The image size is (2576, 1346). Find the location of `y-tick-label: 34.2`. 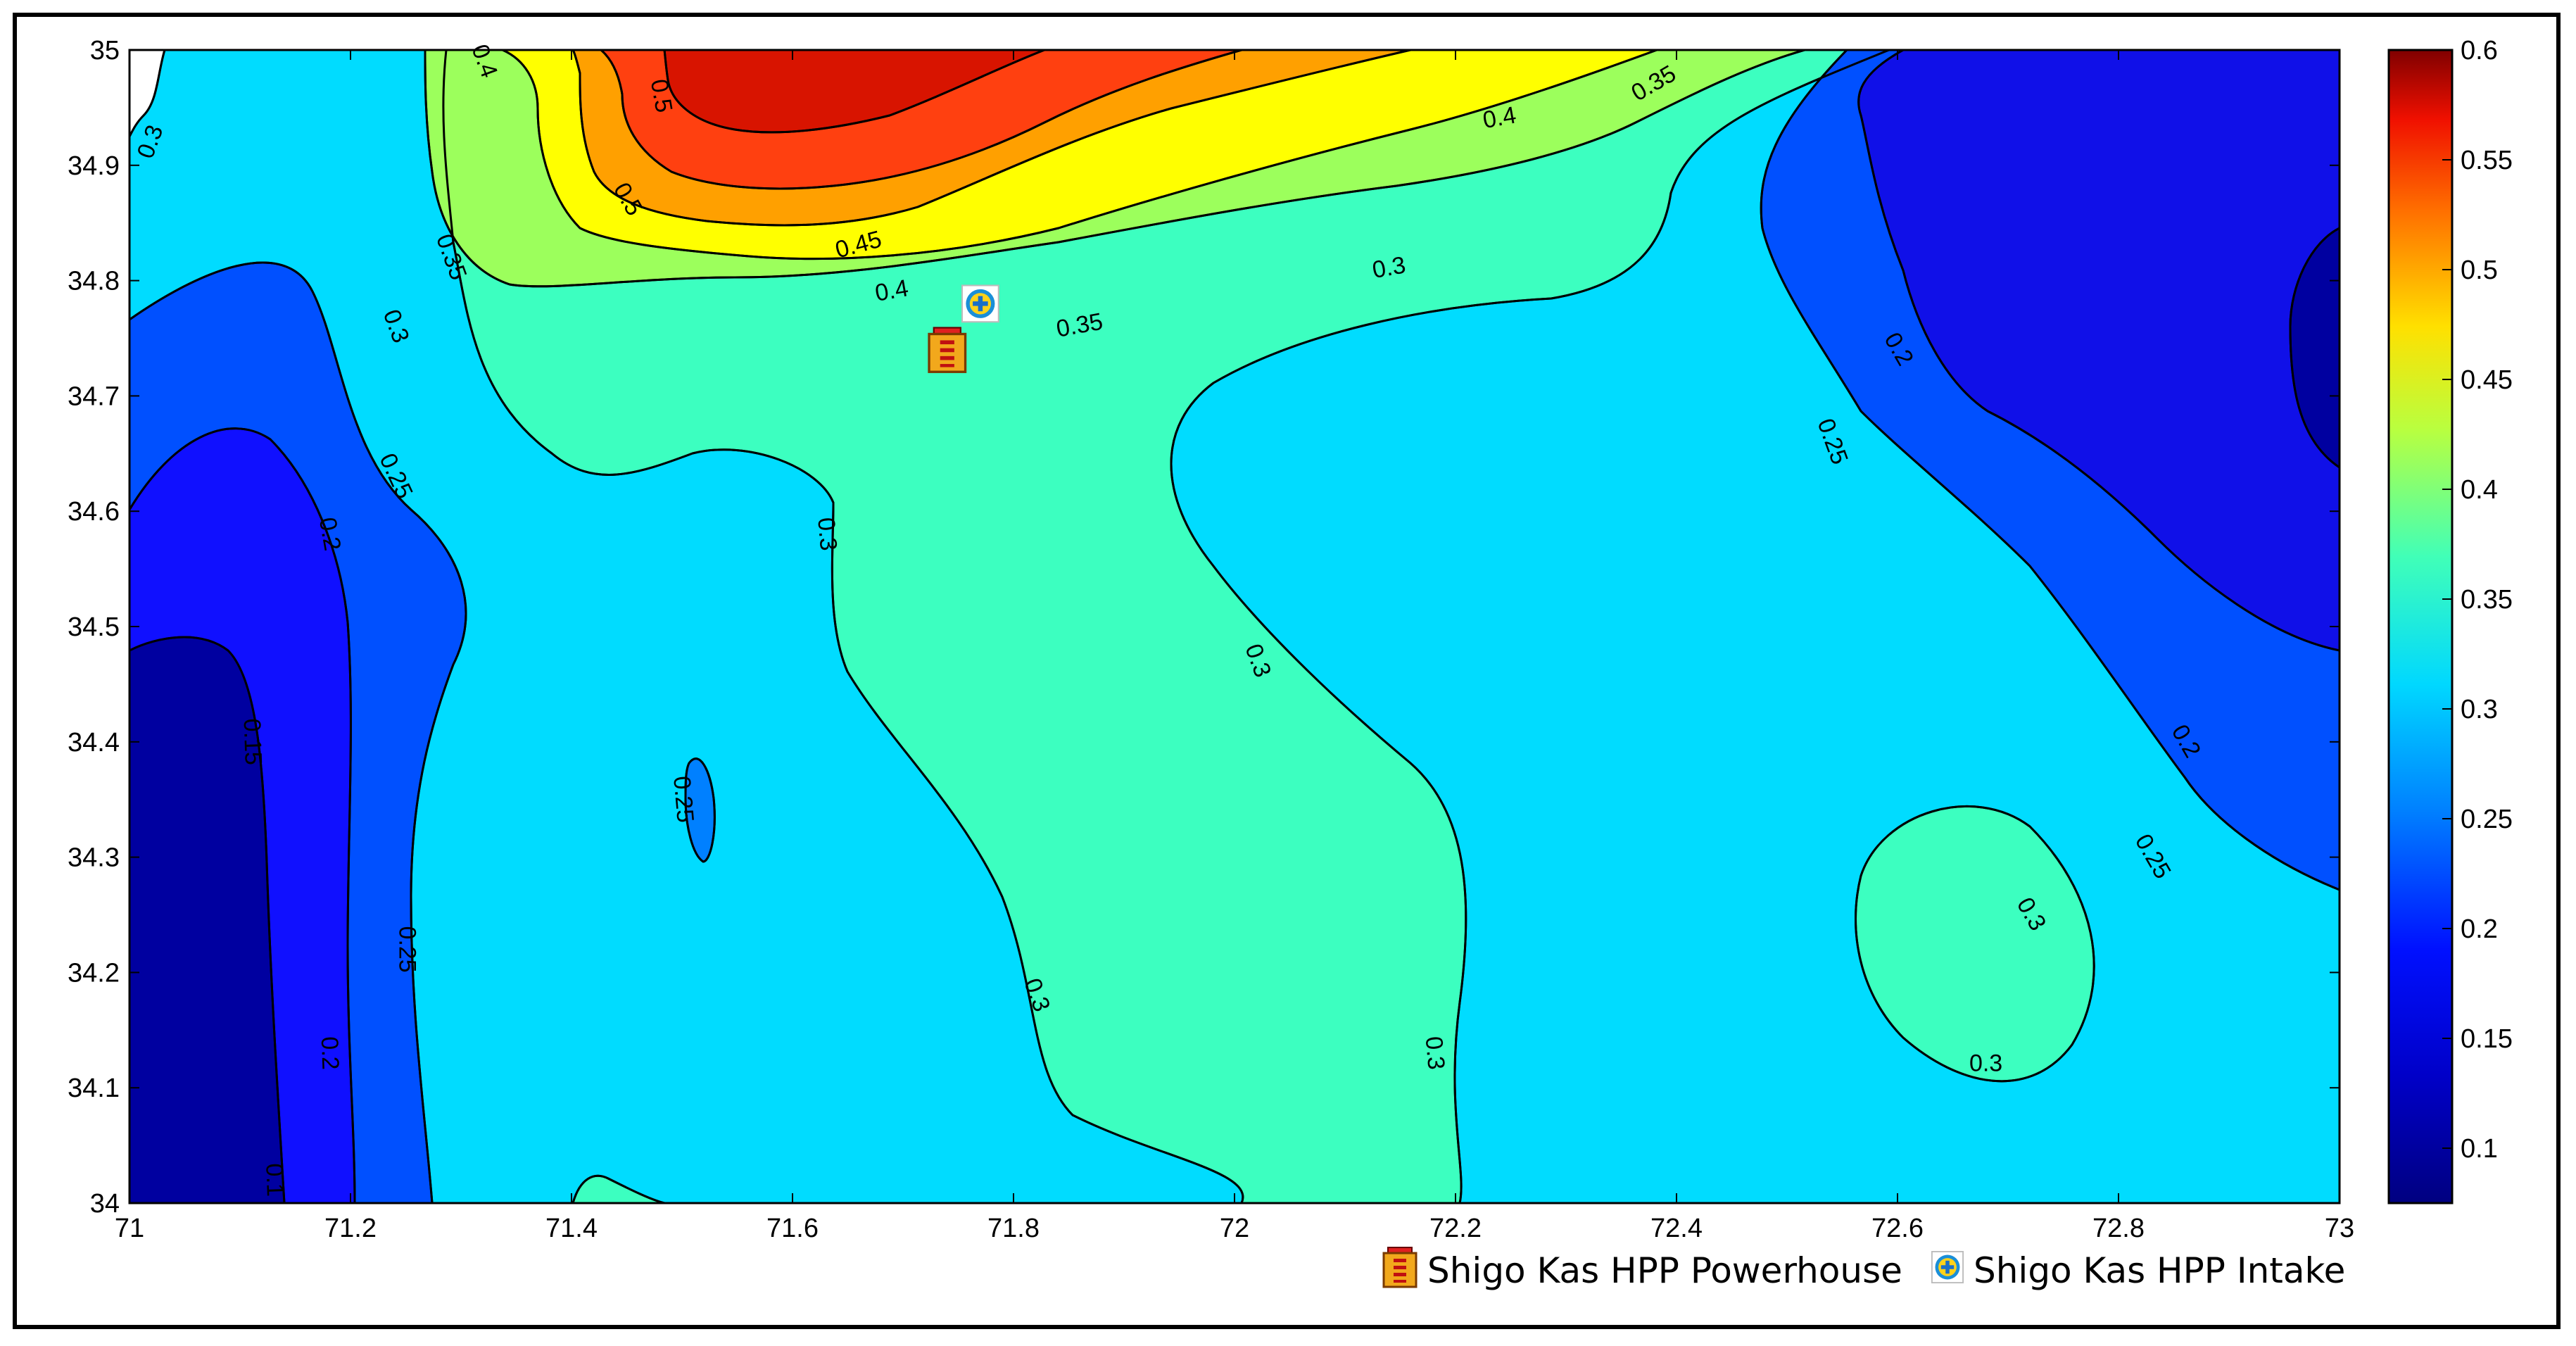

y-tick-label: 34.2 is located at coordinates (94, 973).